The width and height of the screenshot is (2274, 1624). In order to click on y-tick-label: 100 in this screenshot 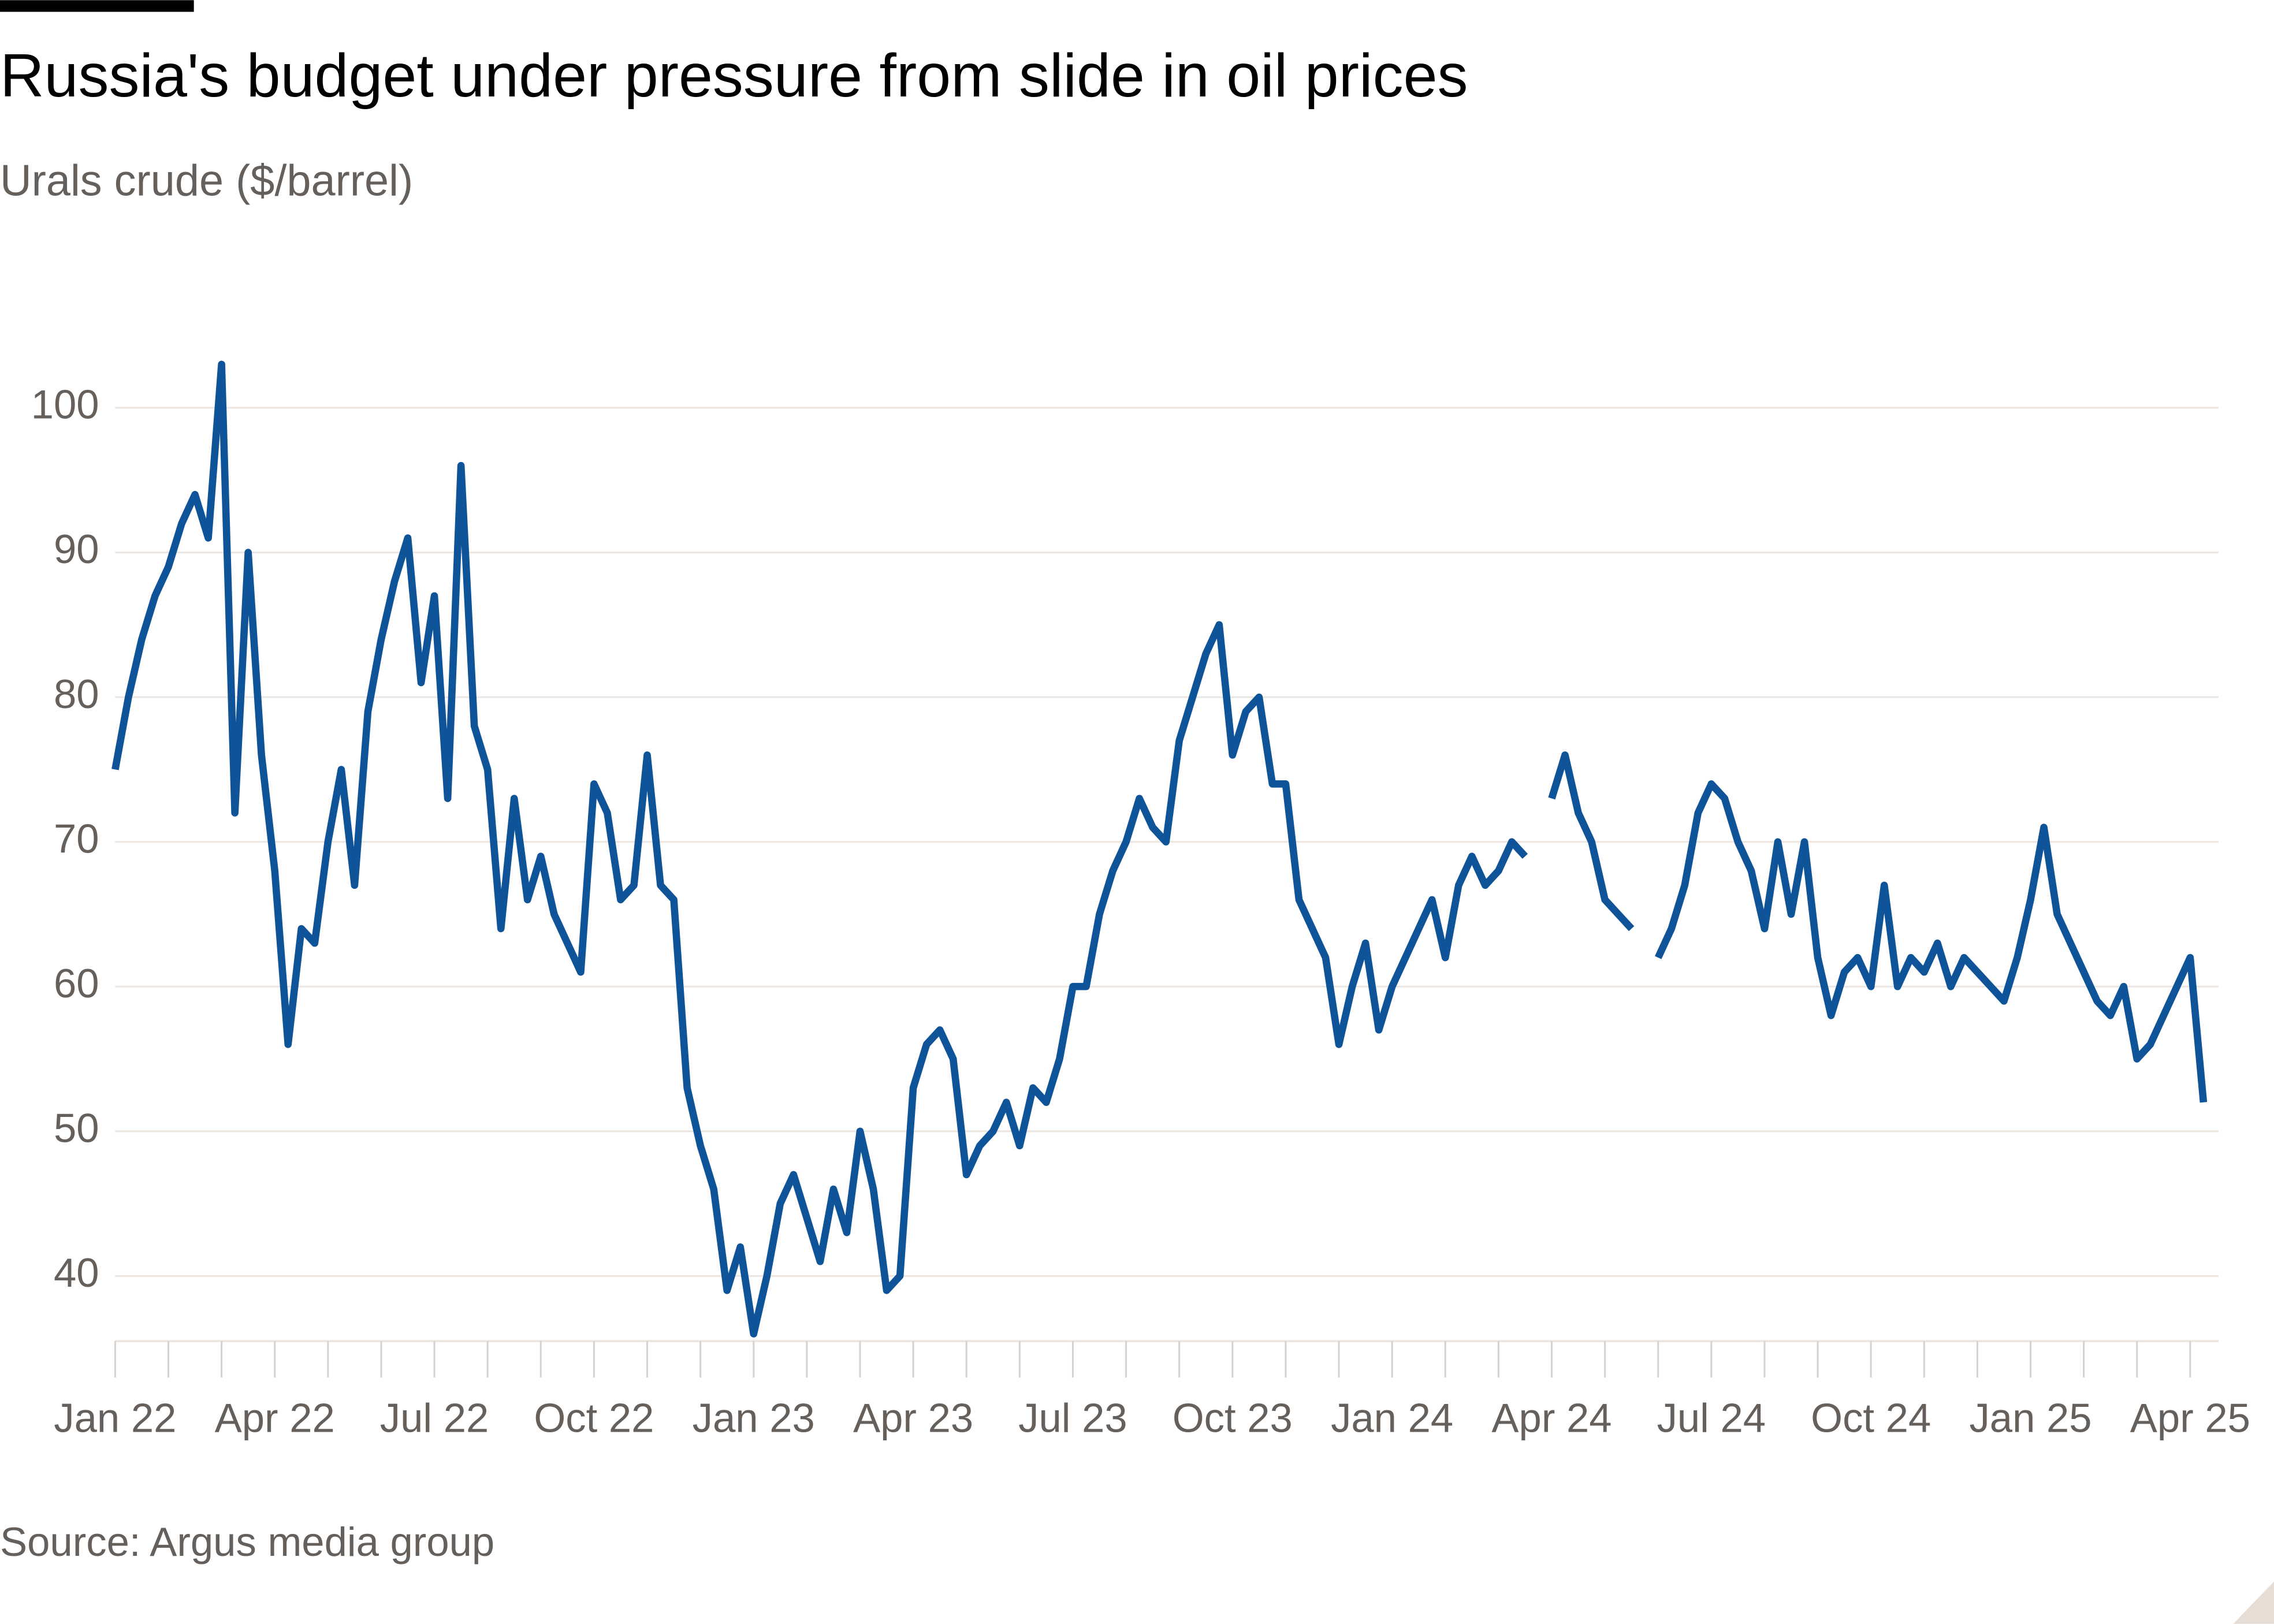, I will do `click(65, 404)`.